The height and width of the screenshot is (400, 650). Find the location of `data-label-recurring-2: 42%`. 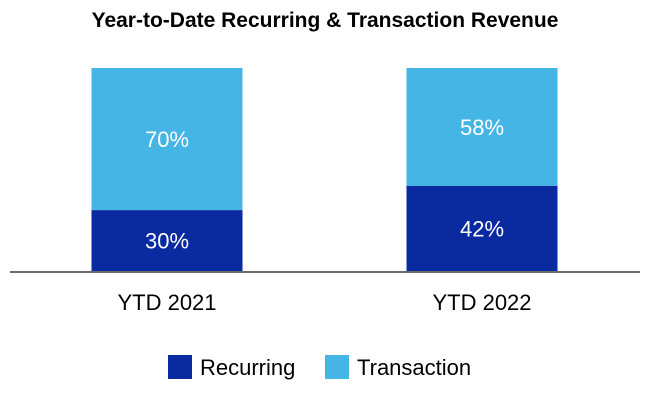

data-label-recurring-2: 42% is located at coordinates (482, 228).